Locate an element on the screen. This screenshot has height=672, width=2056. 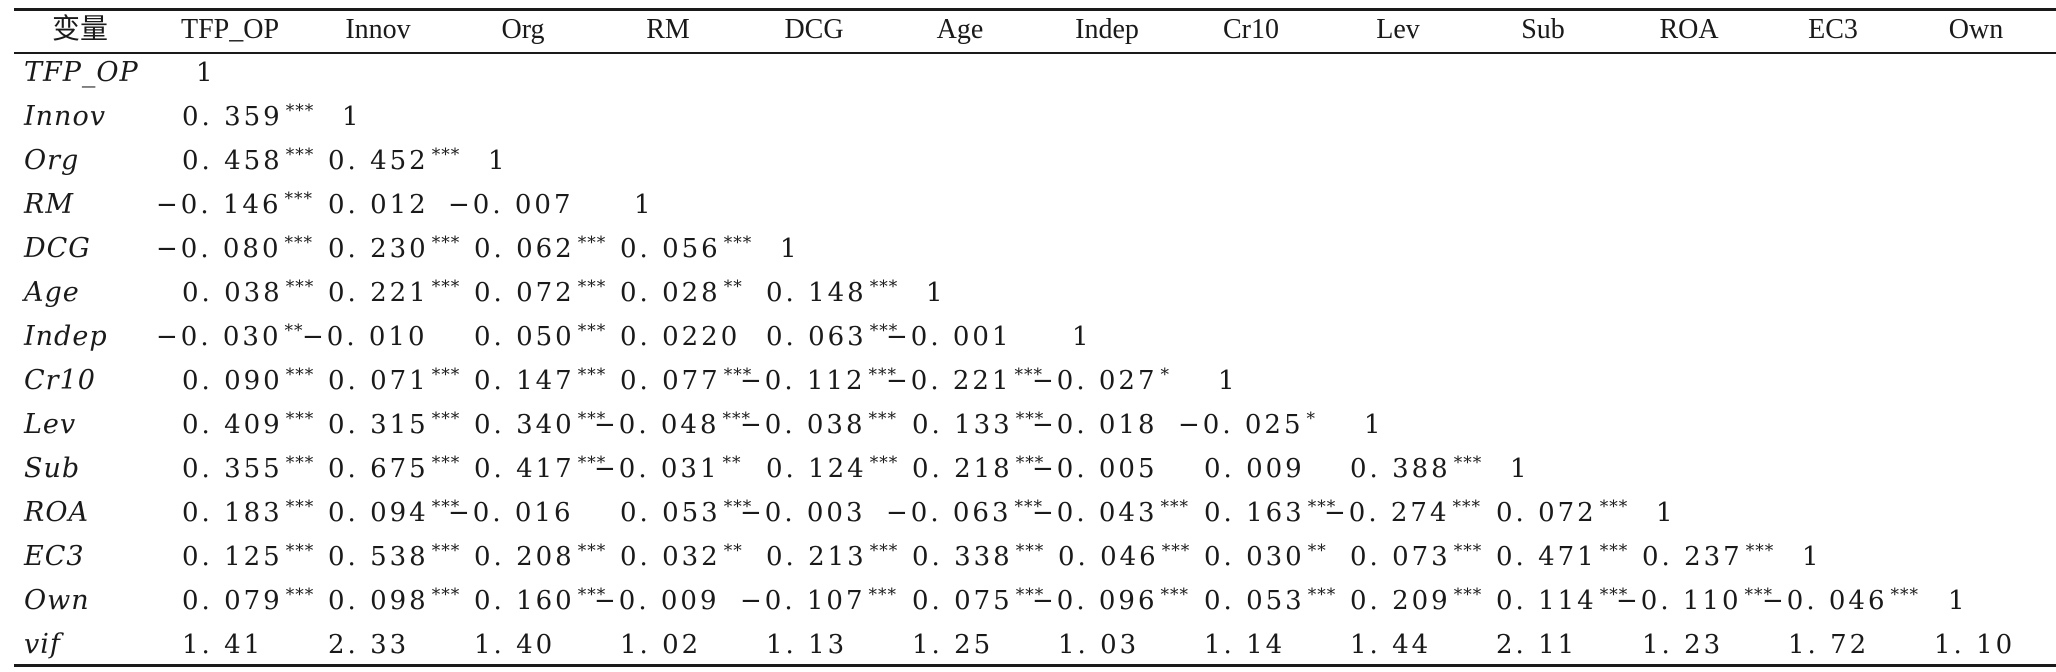
table-cell: −0. 043 *** is located at coordinates (1110, 514).